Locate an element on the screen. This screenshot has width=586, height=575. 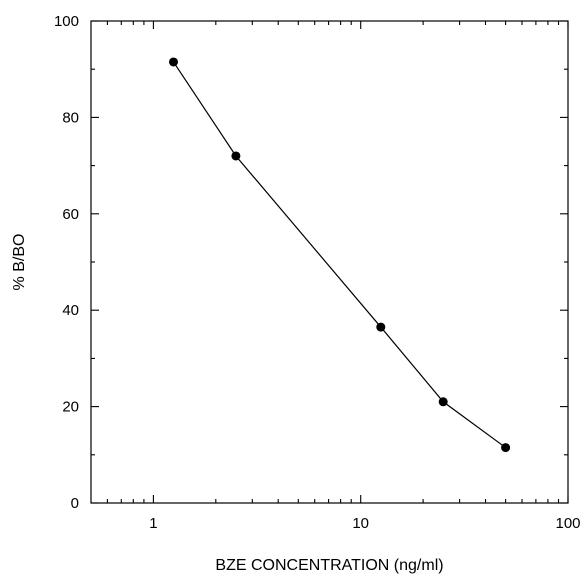
y-axis-title: % B/BO is located at coordinates (19, 262).